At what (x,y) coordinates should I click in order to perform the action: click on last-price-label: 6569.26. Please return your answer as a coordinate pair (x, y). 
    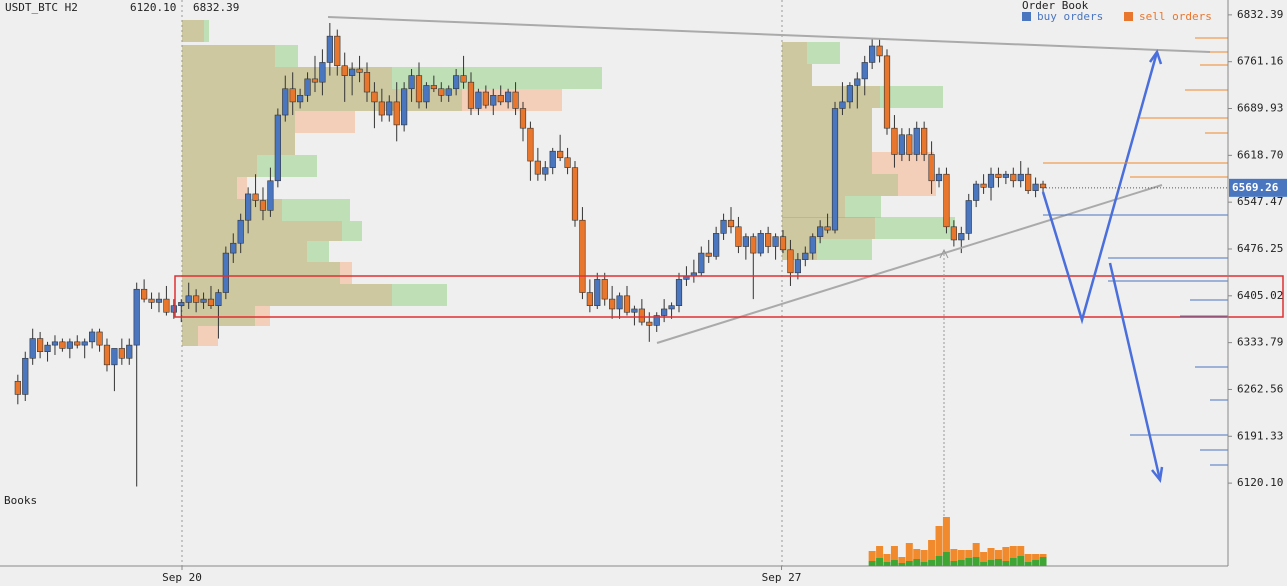
    Looking at the image, I should click on (1255, 187).